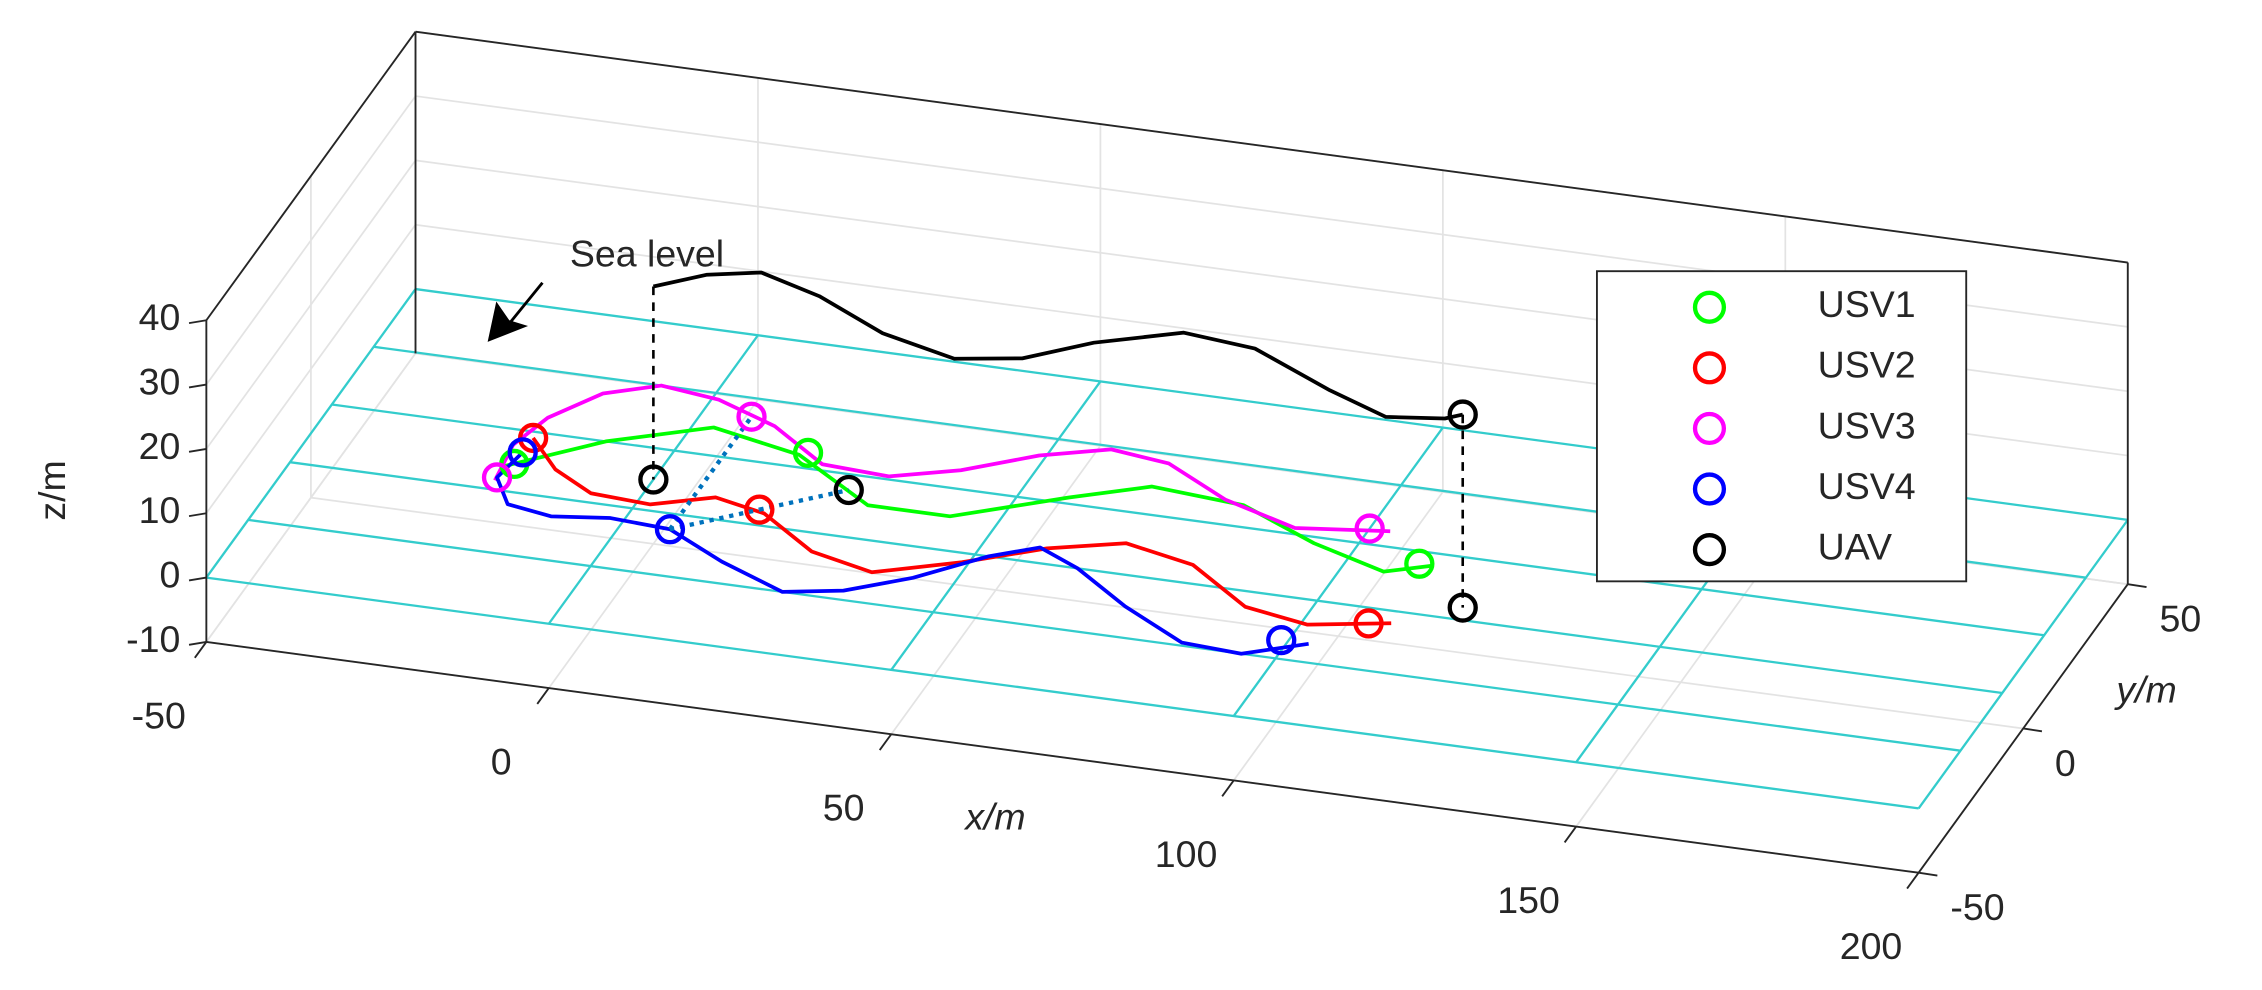 The height and width of the screenshot is (990, 2262). I want to click on annotation: Sea level, so click(647, 254).